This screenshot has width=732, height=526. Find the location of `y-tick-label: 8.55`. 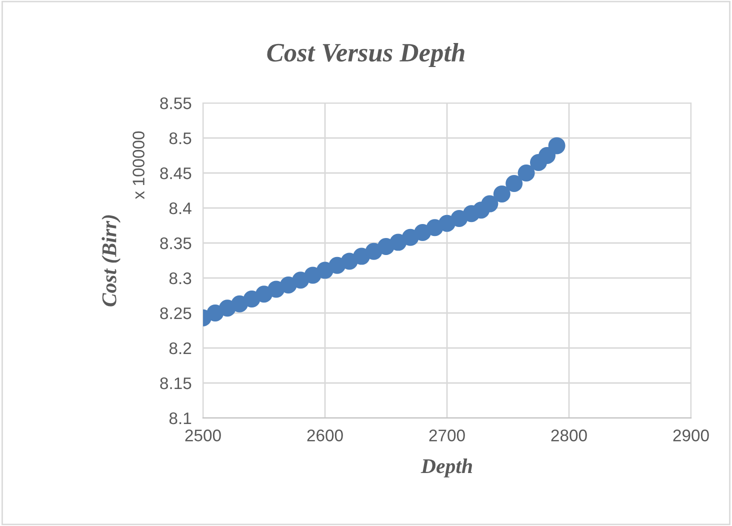

y-tick-label: 8.55 is located at coordinates (176, 103).